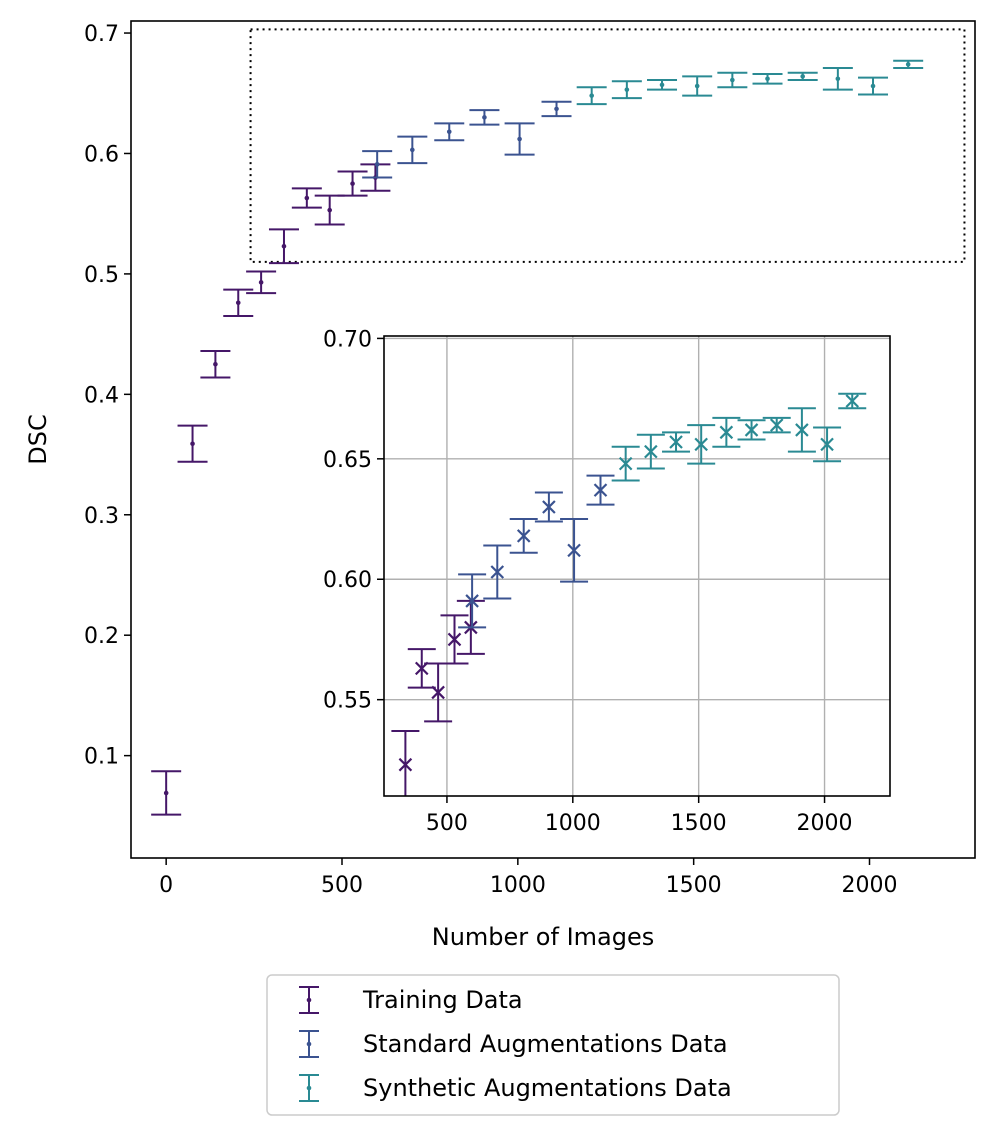 The width and height of the screenshot is (996, 1138). Describe the element at coordinates (607, 145) in the screenshot. I see `zoom-region-outline` at that location.